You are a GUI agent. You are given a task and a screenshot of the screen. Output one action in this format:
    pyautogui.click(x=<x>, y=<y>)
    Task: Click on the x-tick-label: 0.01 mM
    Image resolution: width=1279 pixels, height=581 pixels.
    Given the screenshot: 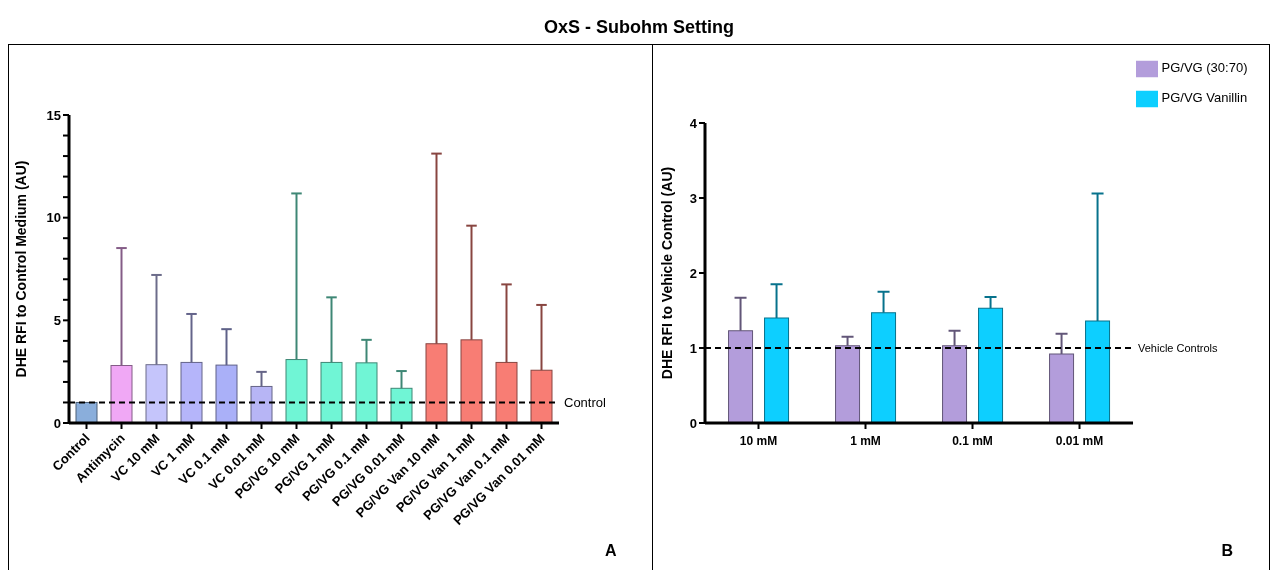 What is the action you would take?
    pyautogui.click(x=1080, y=441)
    